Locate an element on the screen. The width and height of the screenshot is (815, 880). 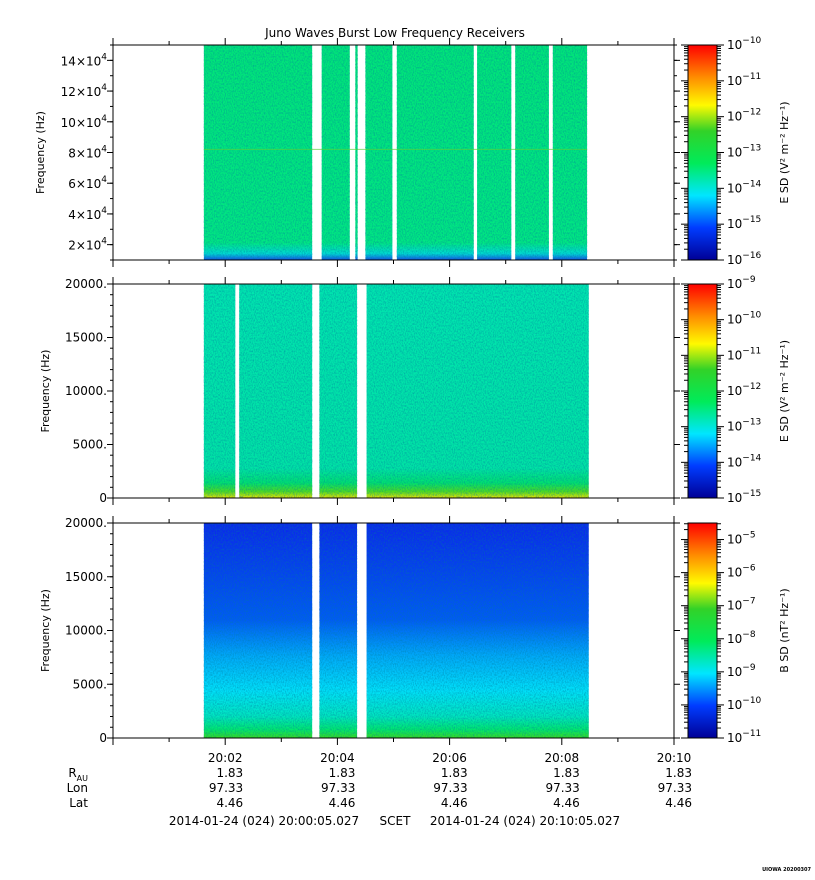
x-tick-label: 20:08 is located at coordinates (562, 758).